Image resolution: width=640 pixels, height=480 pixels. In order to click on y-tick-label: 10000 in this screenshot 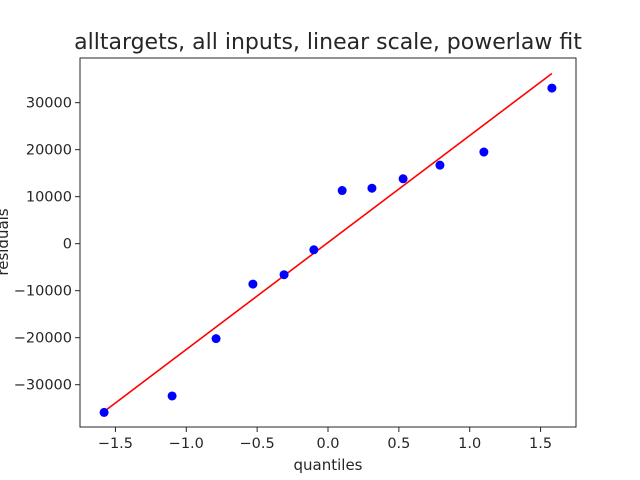, I will do `click(49, 198)`.